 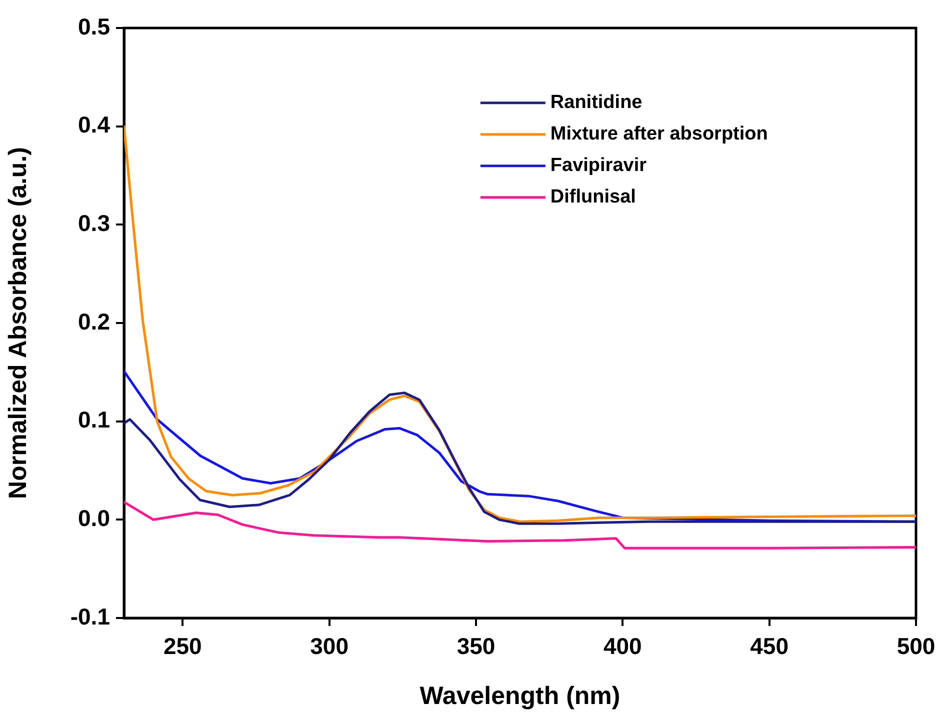 I want to click on x-tick-label: 300, so click(x=329, y=646).